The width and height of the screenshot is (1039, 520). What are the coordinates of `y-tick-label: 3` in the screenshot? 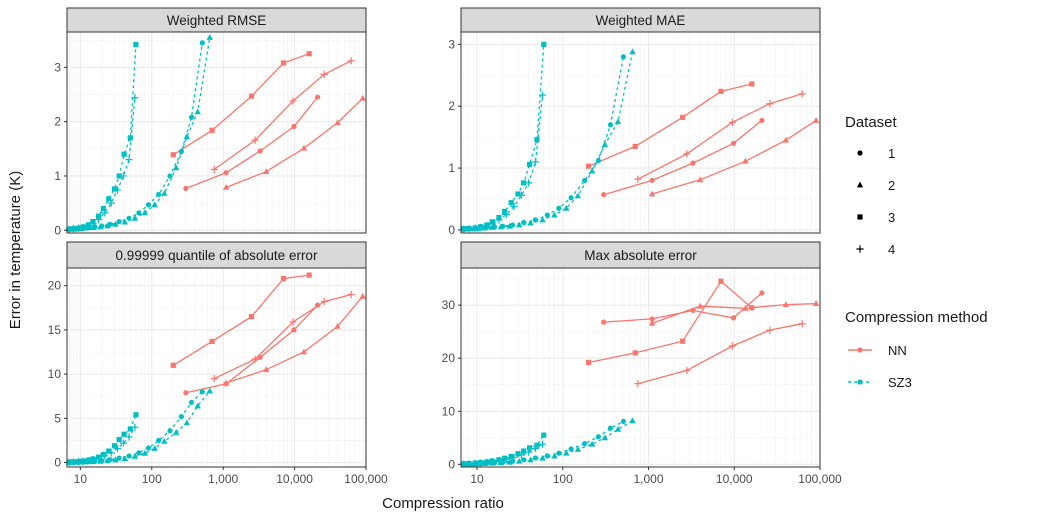 It's located at (57, 67).